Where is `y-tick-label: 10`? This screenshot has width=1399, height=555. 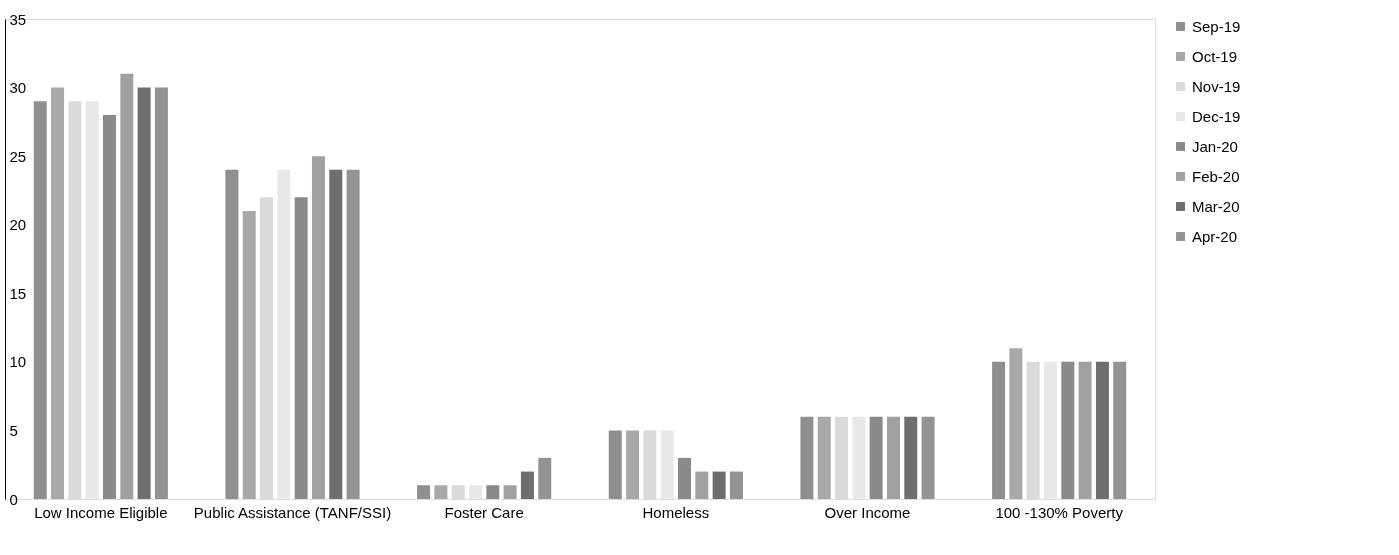
y-tick-label: 10 is located at coordinates (18, 362).